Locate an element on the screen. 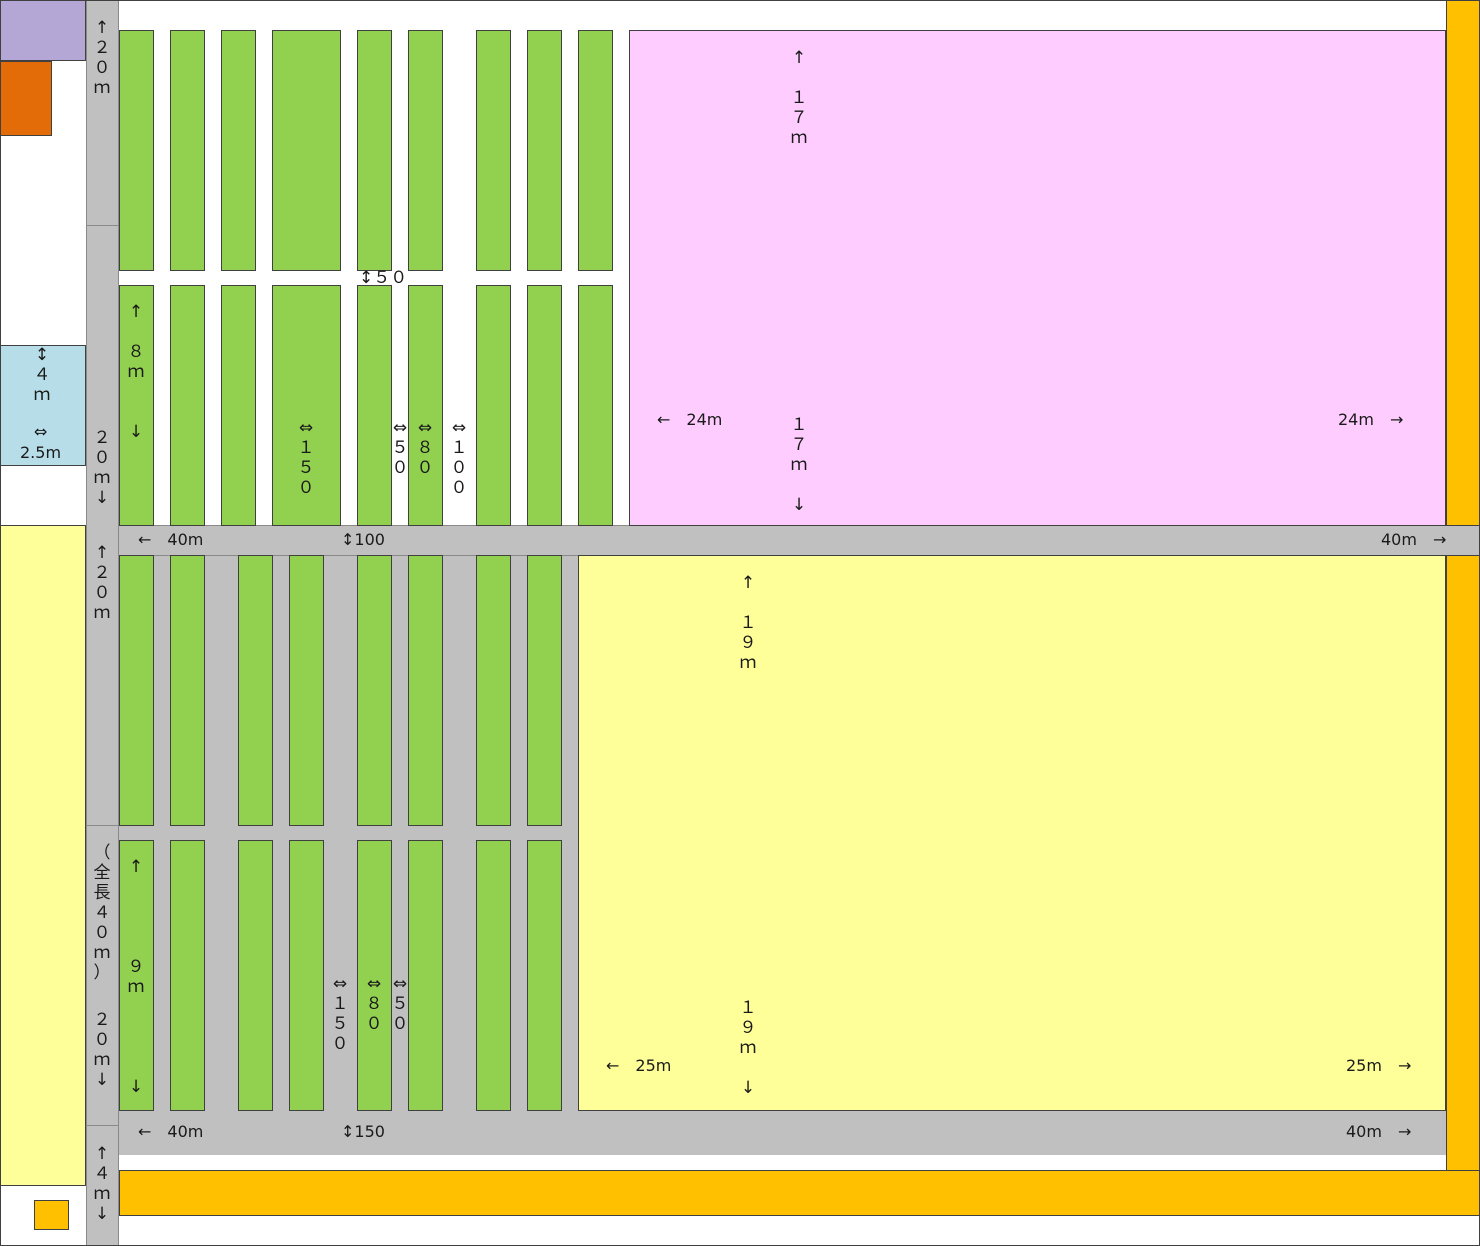 The width and height of the screenshot is (1480, 1246). light-blue-block is located at coordinates (43, 405).